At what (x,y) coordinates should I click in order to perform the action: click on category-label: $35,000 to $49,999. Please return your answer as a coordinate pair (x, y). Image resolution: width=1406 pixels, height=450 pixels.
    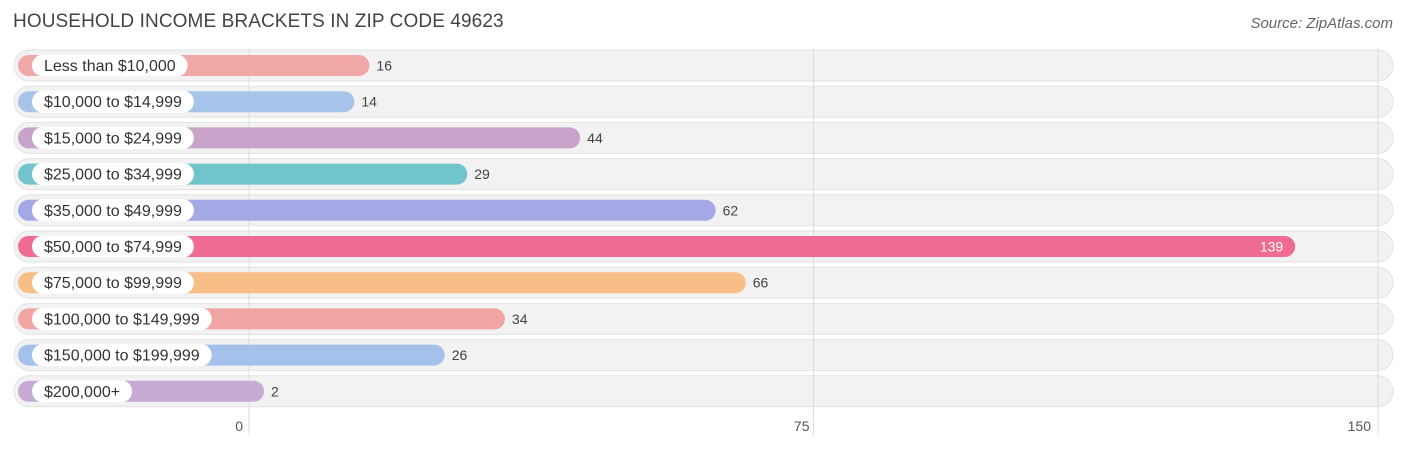
    Looking at the image, I should click on (113, 211).